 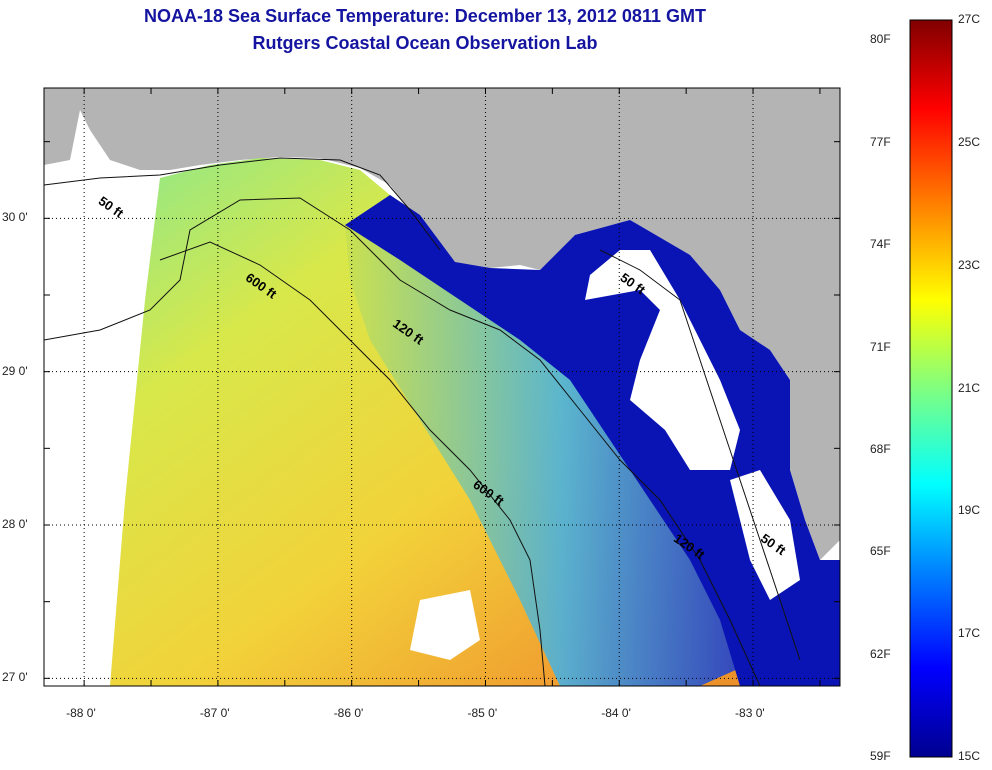 I want to click on colorbar-celsius-label: 27C, so click(x=969, y=19).